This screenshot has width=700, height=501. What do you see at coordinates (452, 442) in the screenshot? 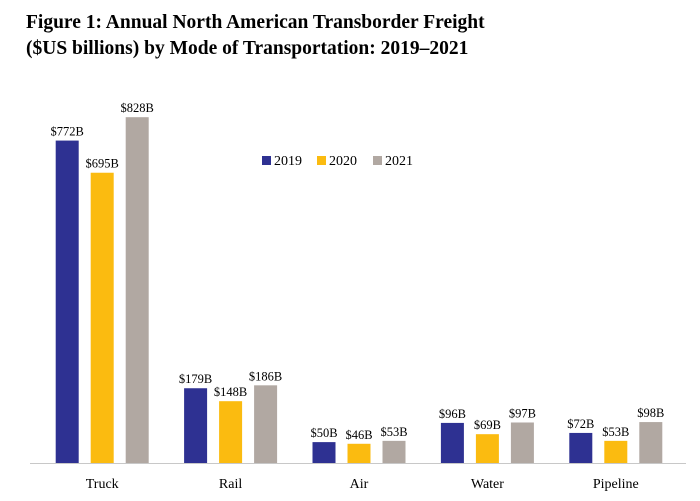
I see `bar-water-2019` at bounding box center [452, 442].